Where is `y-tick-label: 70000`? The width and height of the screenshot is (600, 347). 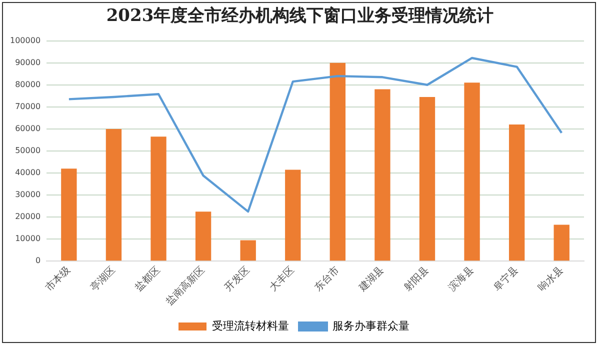 y-tick-label: 70000 is located at coordinates (28, 106).